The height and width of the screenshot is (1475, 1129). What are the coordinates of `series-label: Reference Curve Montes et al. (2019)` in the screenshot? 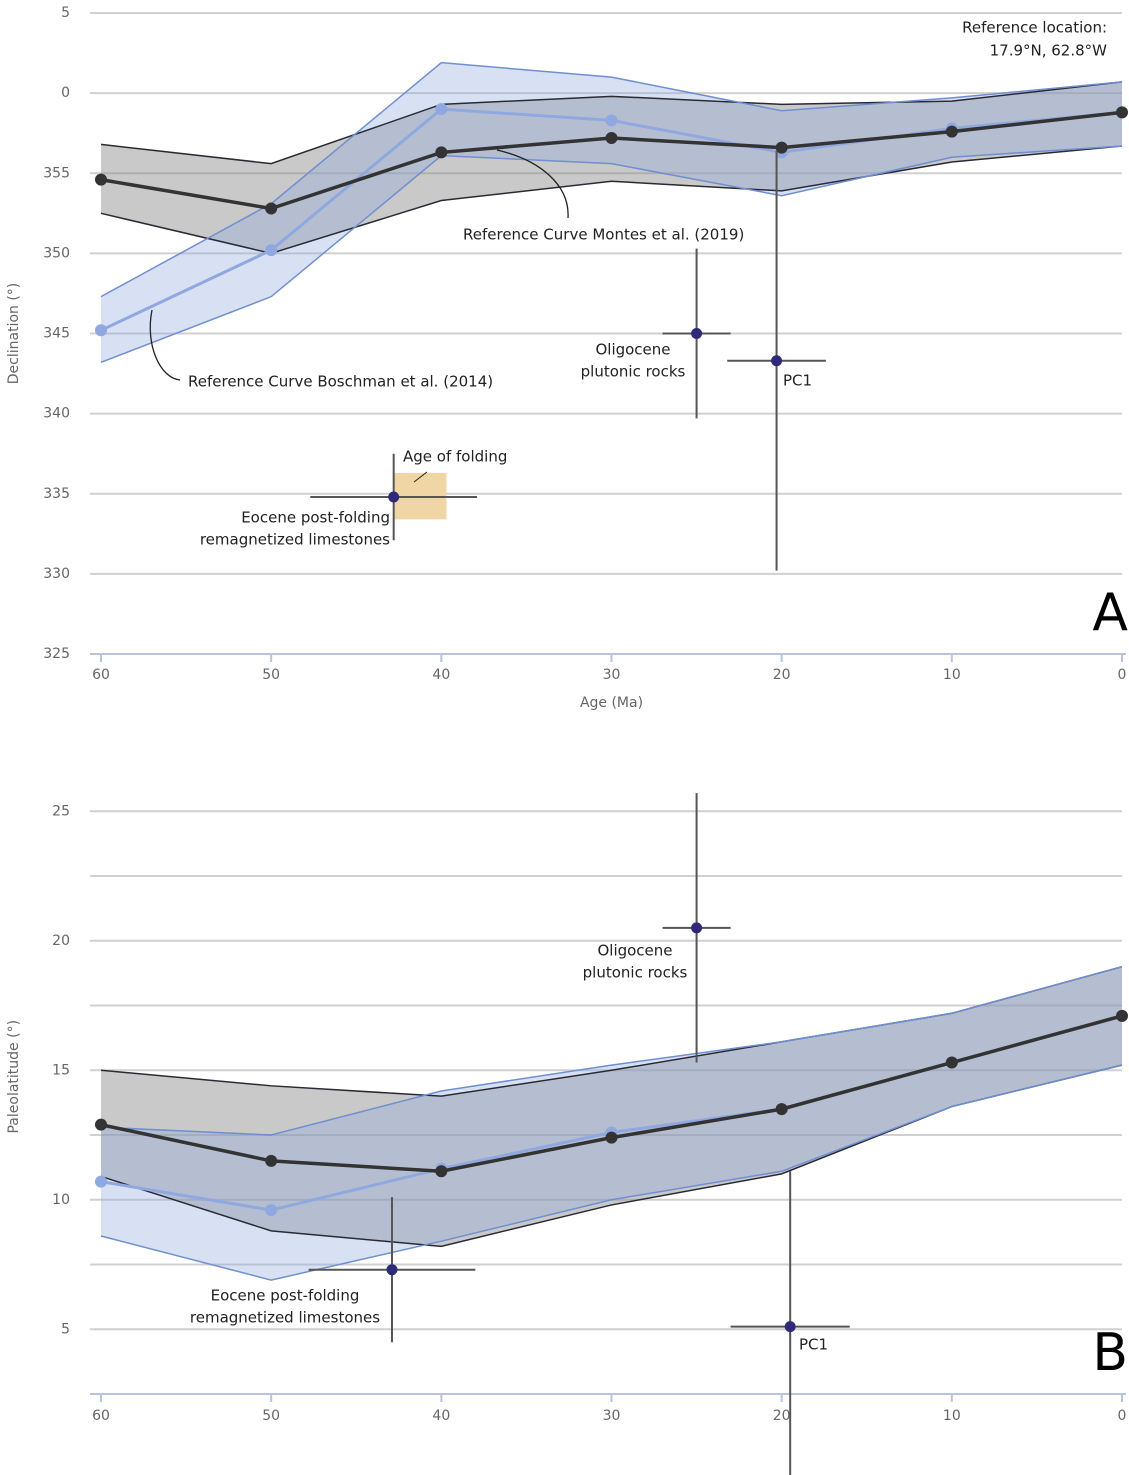 It's located at (603, 235).